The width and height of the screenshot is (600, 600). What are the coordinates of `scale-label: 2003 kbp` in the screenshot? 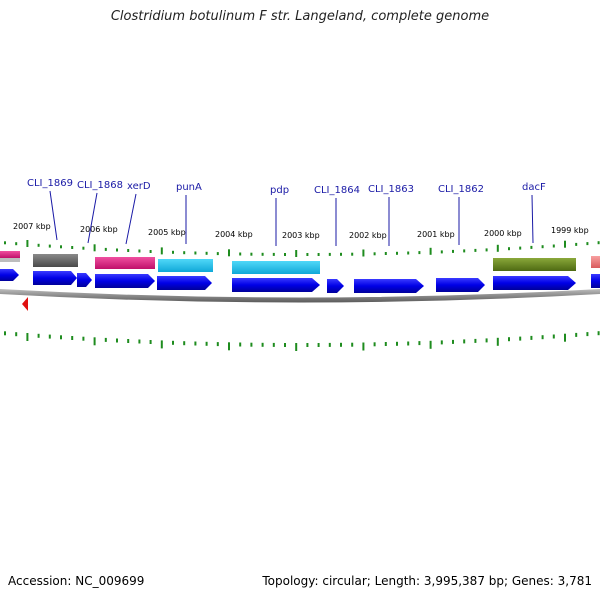 It's located at (301, 235).